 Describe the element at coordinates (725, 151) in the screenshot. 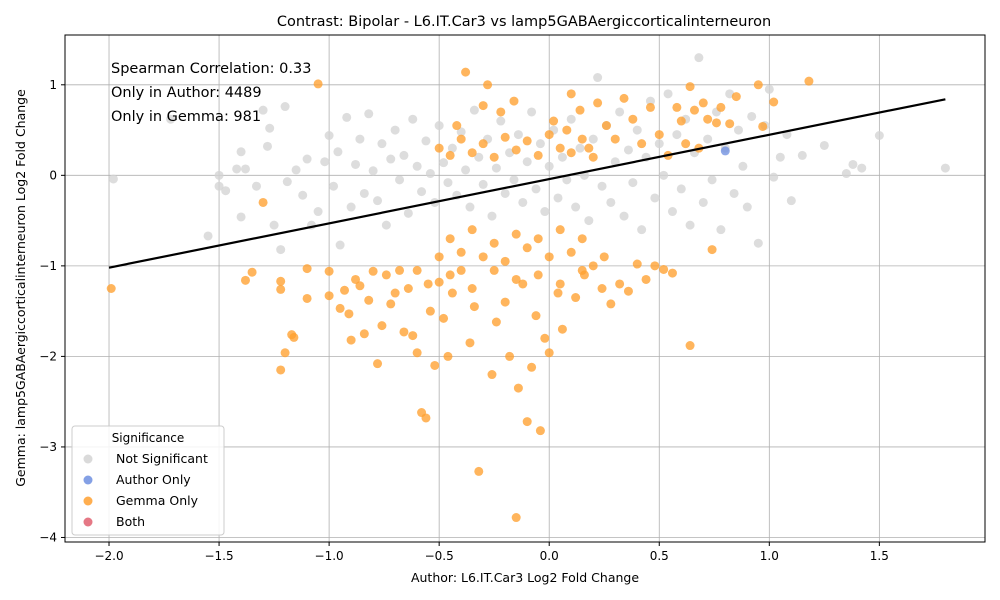

I see `point-author-only` at that location.